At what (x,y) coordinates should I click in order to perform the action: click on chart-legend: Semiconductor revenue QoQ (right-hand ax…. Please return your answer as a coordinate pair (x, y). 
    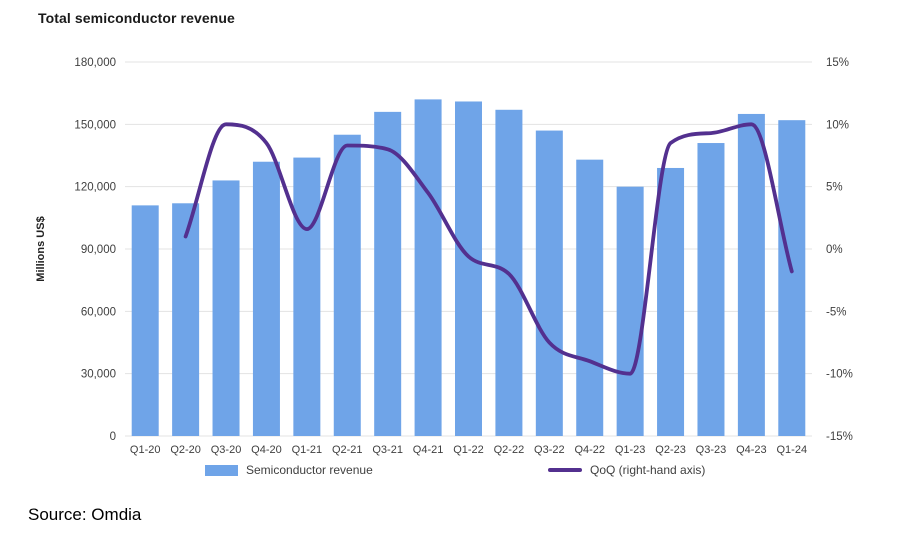
    Looking at the image, I should click on (450, 472).